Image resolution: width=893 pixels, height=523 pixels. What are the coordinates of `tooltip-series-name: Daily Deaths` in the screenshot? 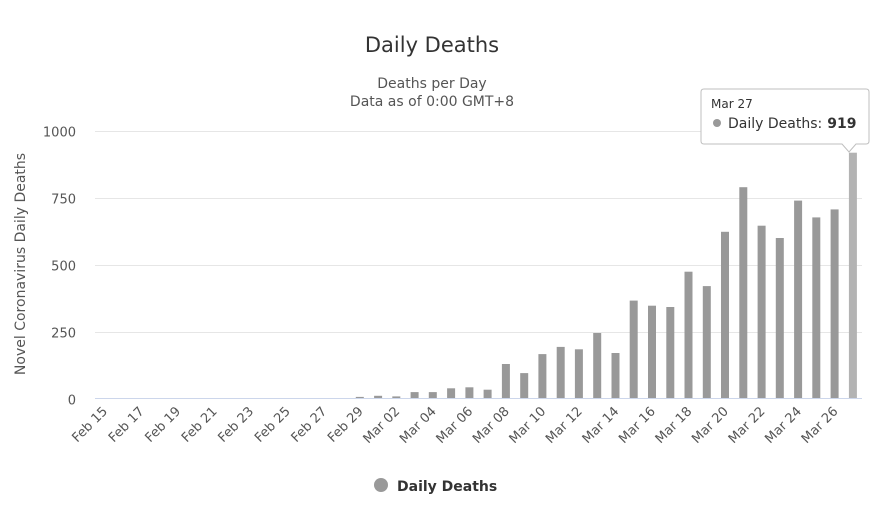 It's located at (773, 124).